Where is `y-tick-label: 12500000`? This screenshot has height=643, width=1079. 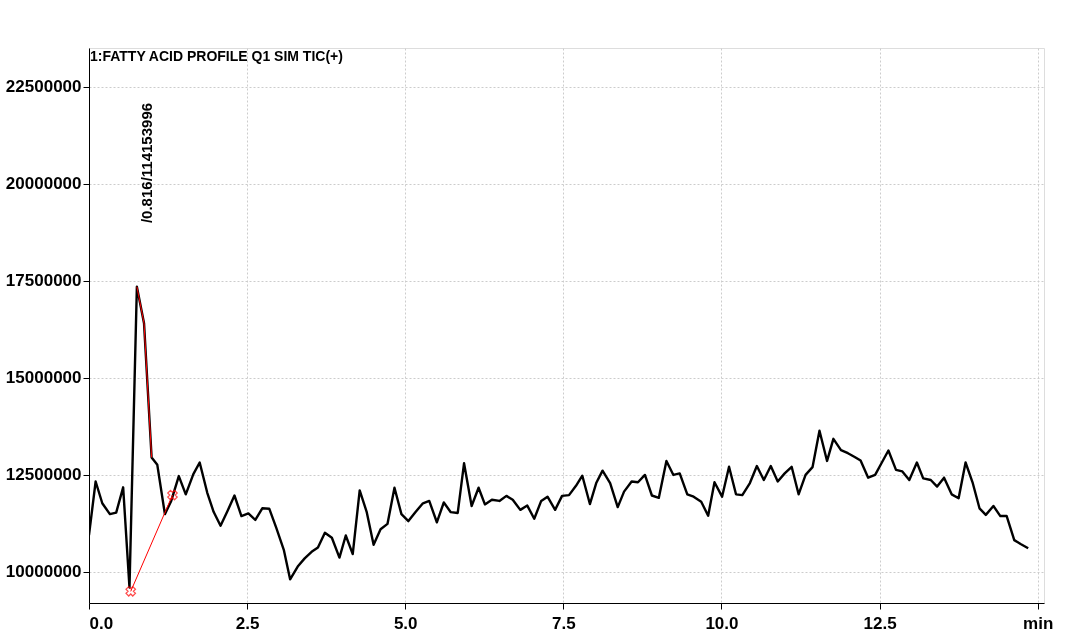
y-tick-label: 12500000 is located at coordinates (43, 475).